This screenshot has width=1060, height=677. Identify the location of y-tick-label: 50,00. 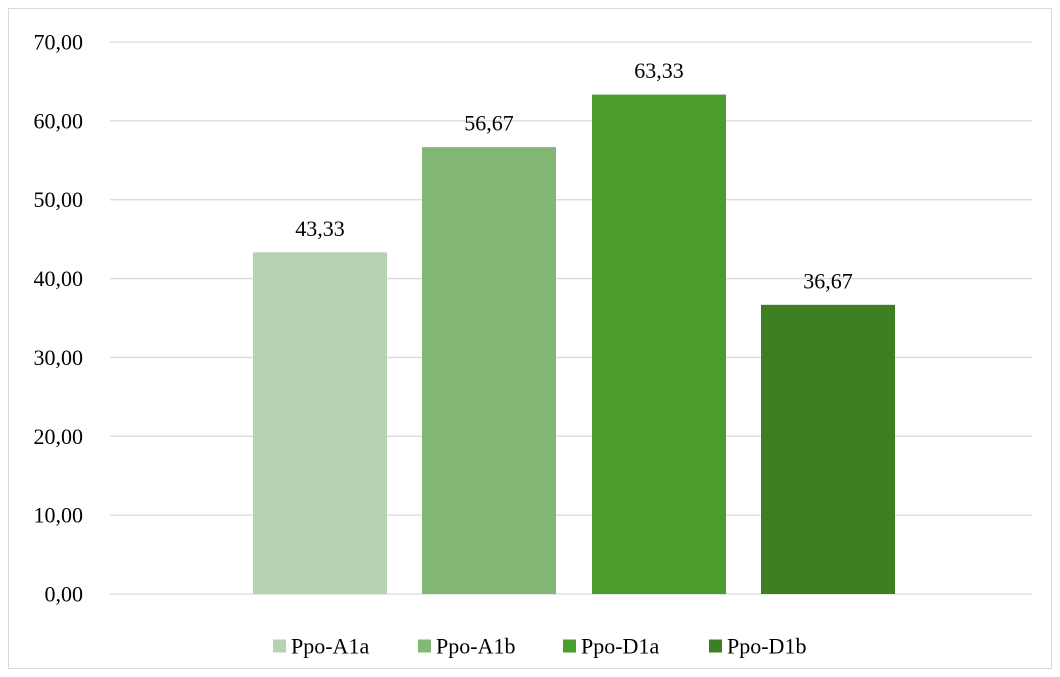
(59, 199).